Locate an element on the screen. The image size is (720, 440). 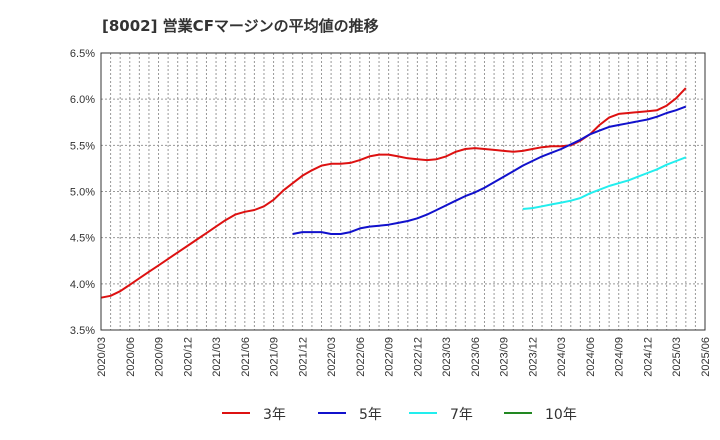
y-axis-ticks: 3.5% 4.0% 4.5% 5.0% 5.5% 6.0% 6.5% is located at coordinates (82, 192).